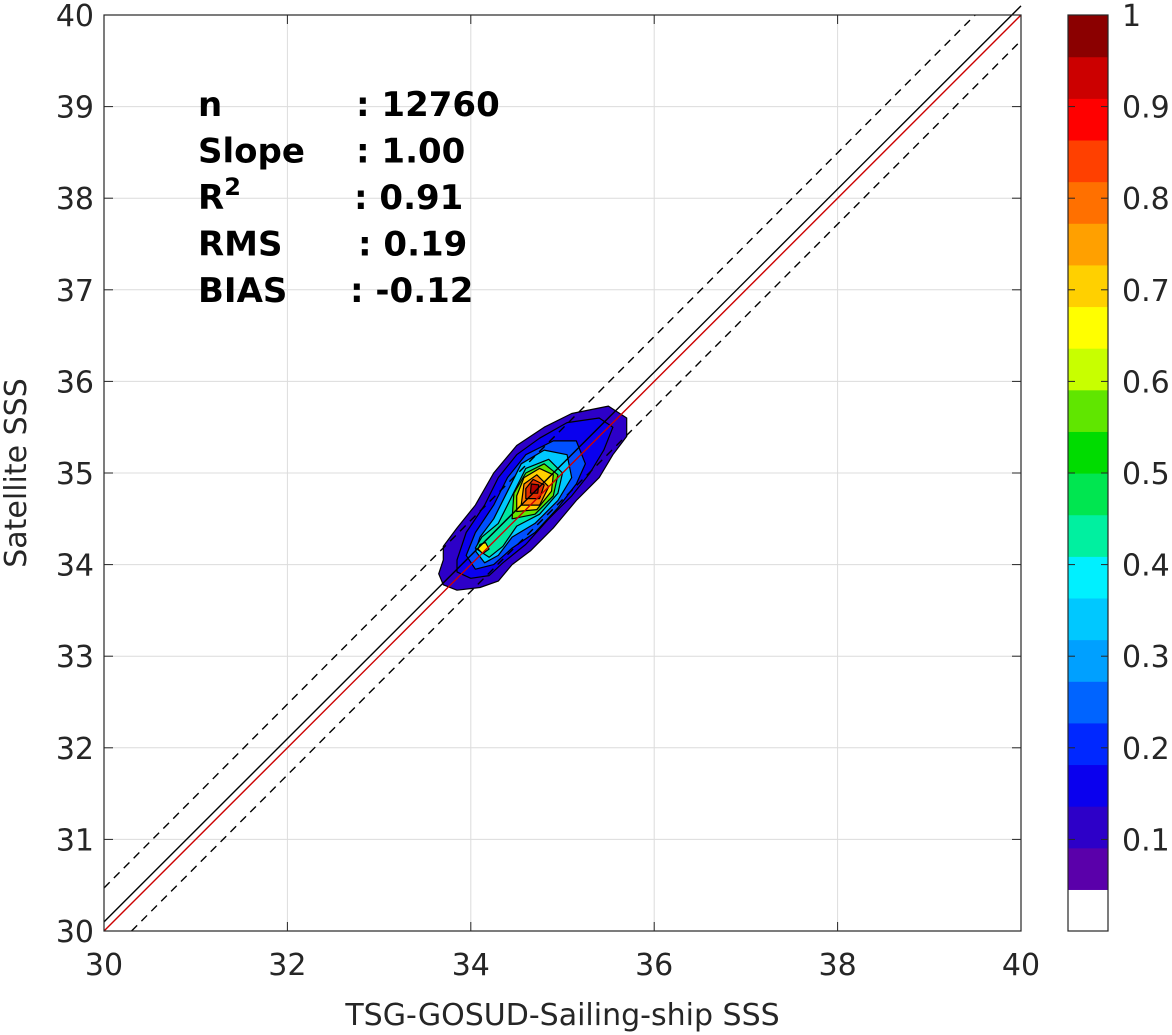  I want to click on x-tick-label: 38, so click(838, 965).